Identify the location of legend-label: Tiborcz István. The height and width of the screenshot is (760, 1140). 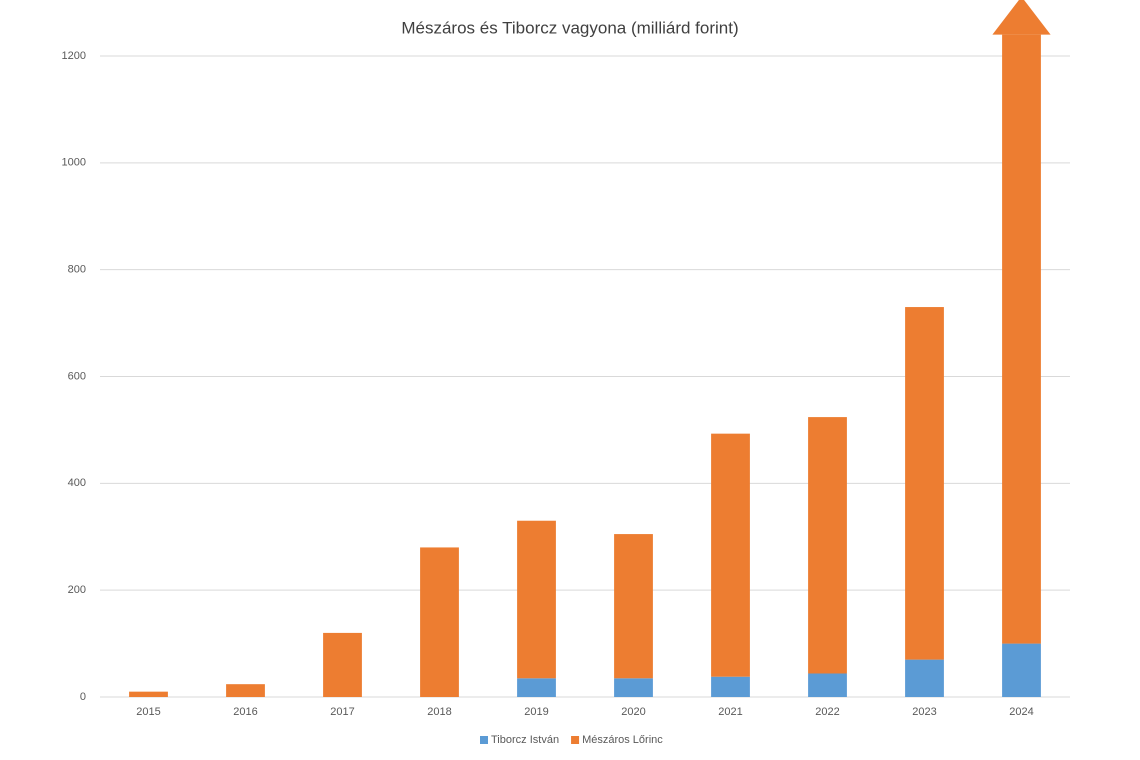
(525, 740).